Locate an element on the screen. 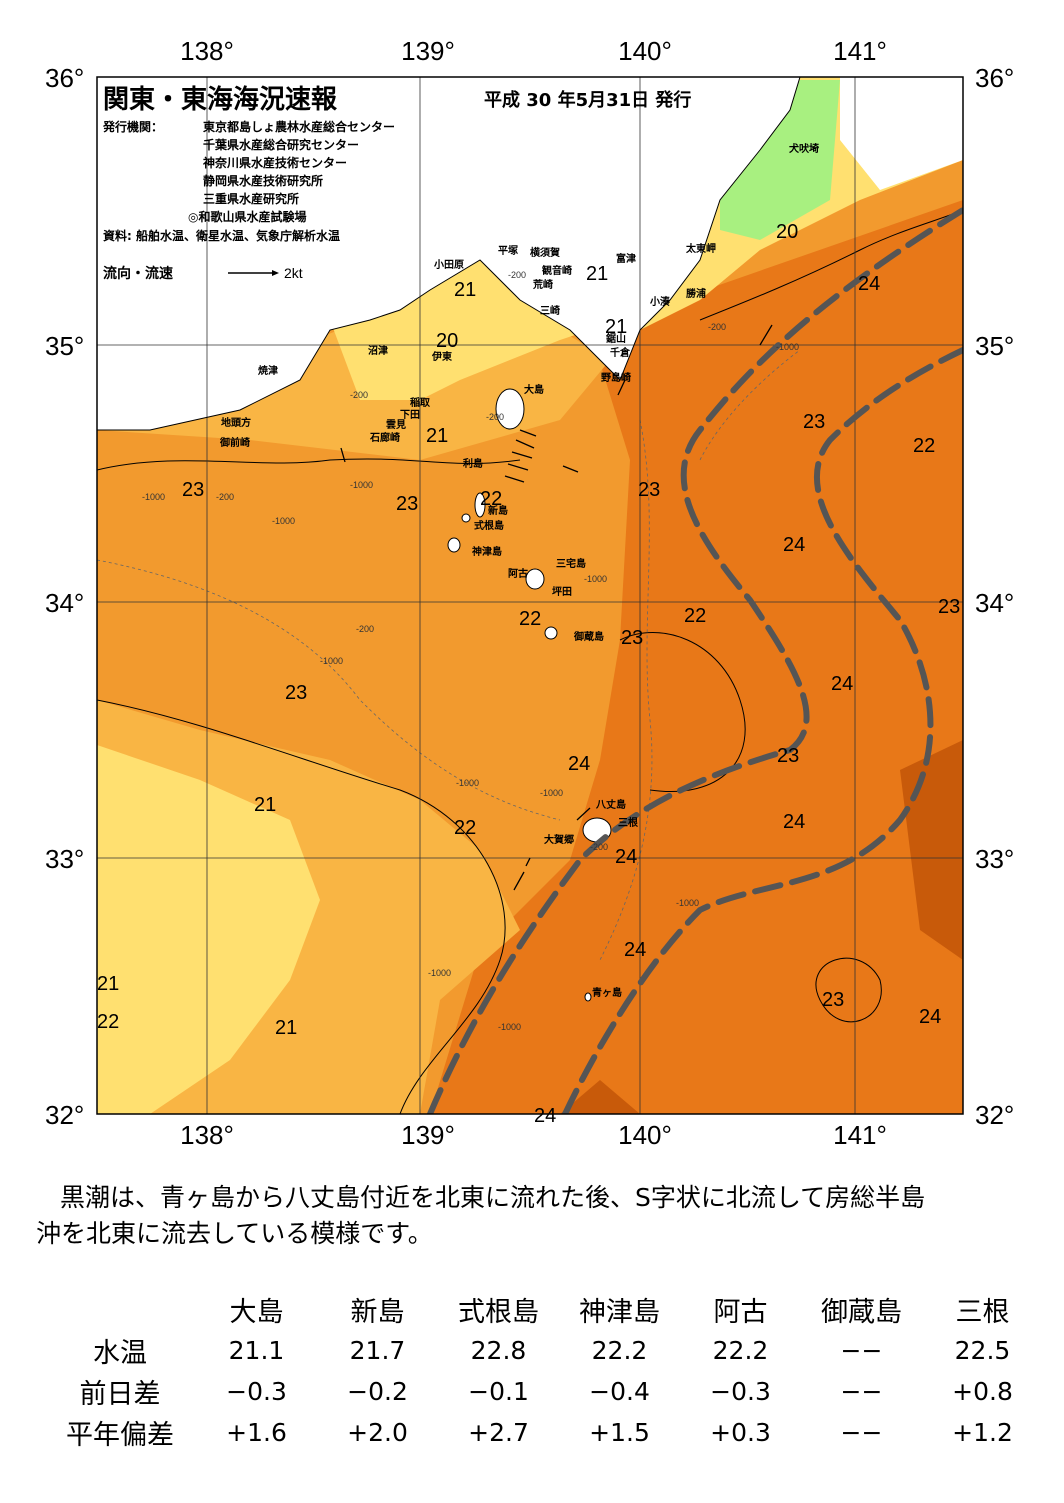  place-aogashima: 青ヶ島 is located at coordinates (607, 992).